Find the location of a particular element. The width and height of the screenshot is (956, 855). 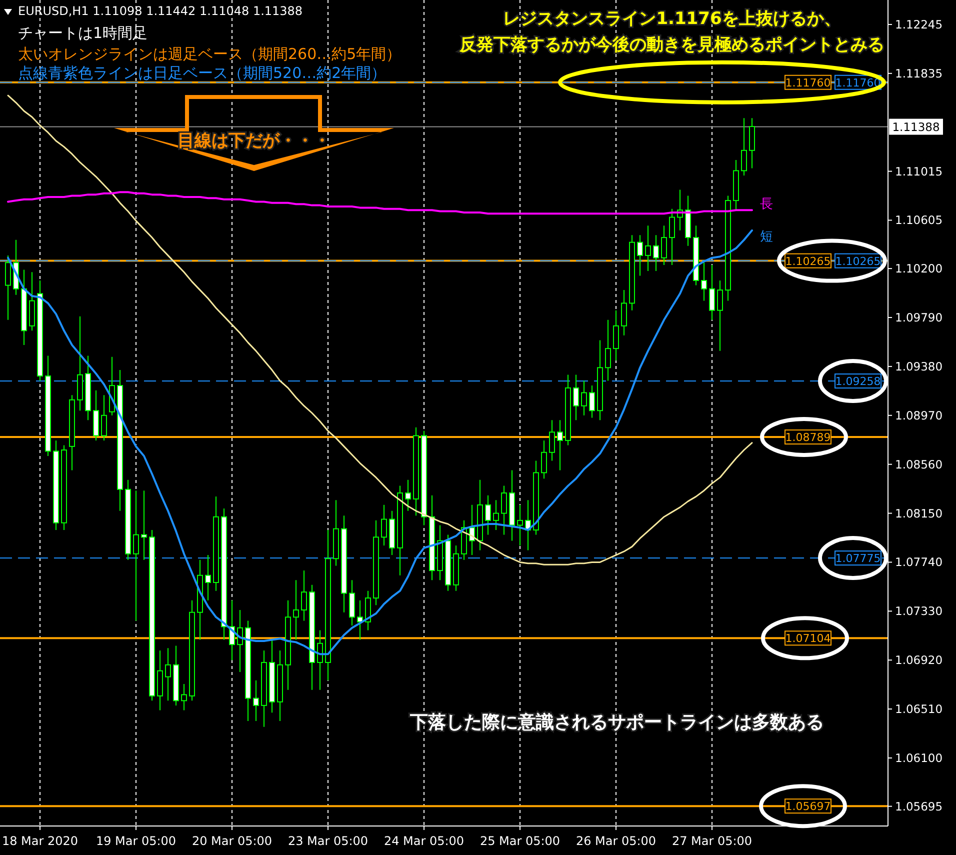

y-tick-label: 1.09790 is located at coordinates (919, 317).